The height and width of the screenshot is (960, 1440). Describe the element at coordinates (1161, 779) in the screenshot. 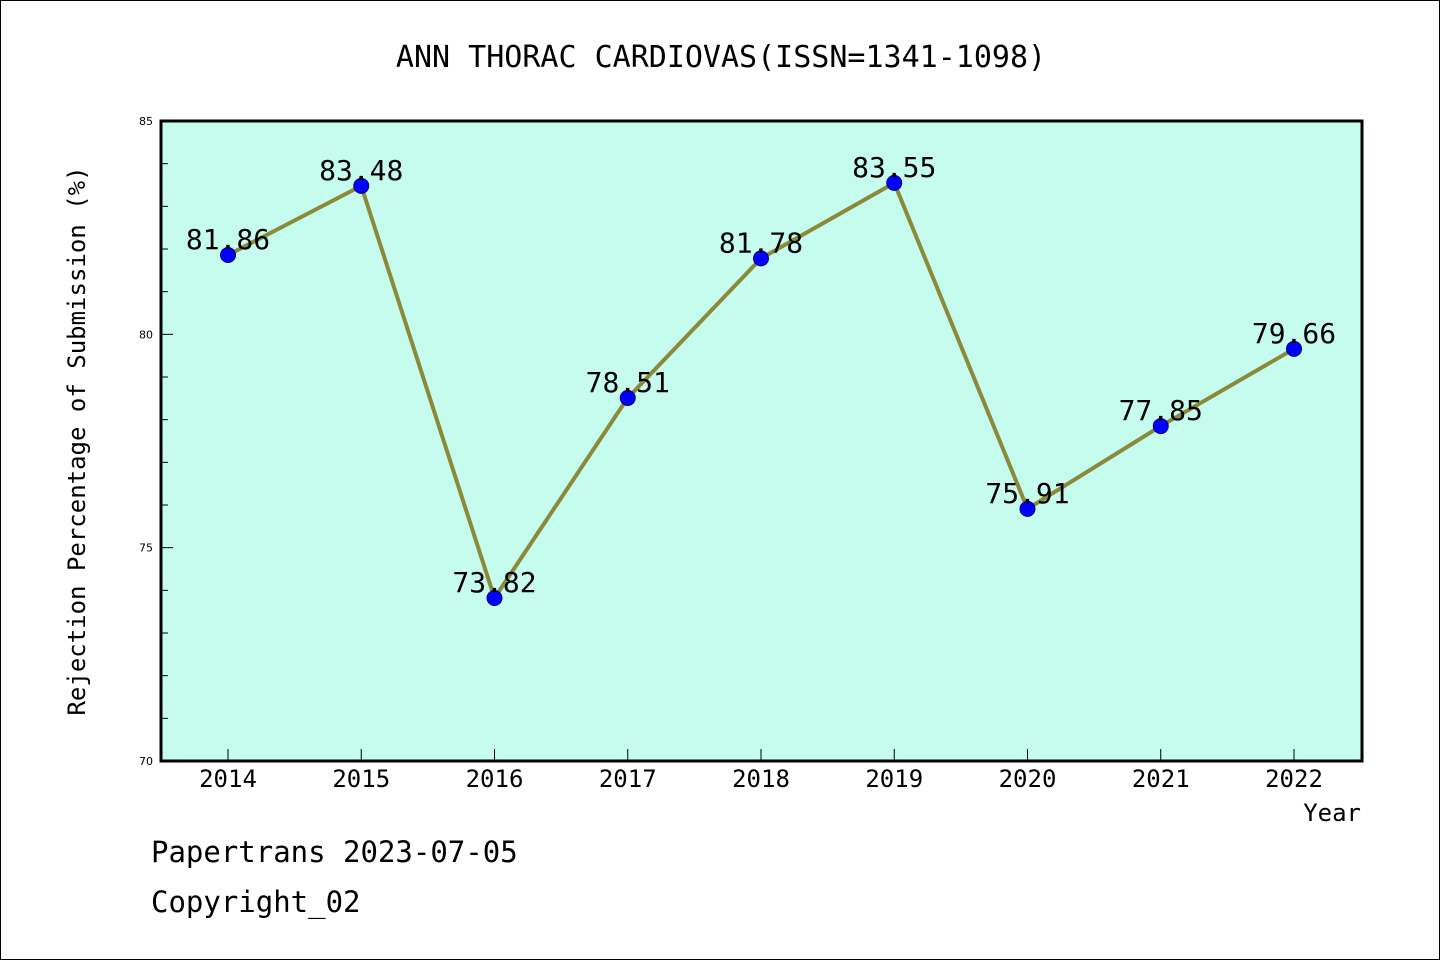

I see `x-tick-label: 2021` at that location.